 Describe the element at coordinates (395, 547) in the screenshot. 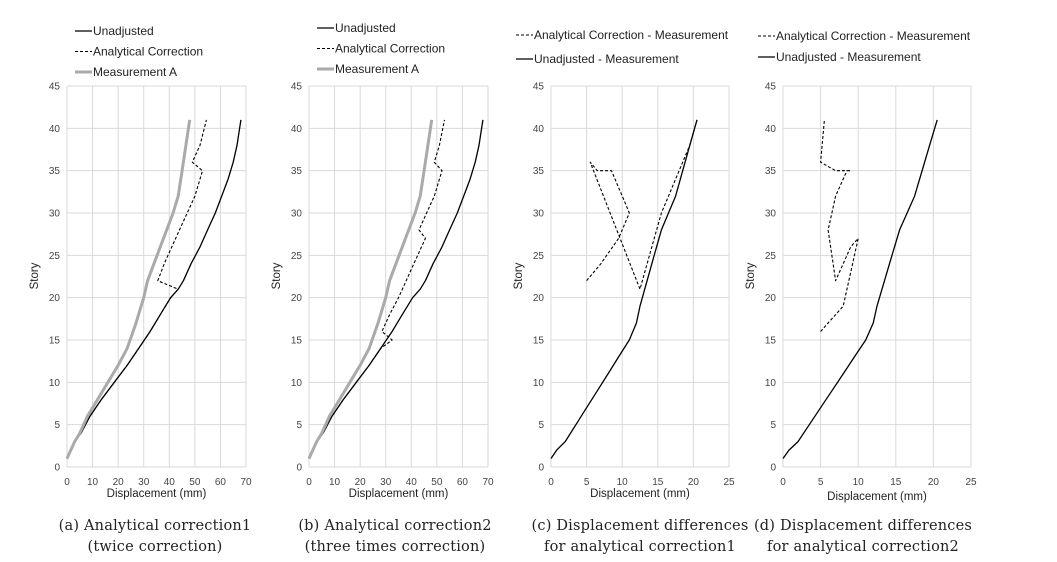

I see `caption-b-line2: (three times correction)` at that location.